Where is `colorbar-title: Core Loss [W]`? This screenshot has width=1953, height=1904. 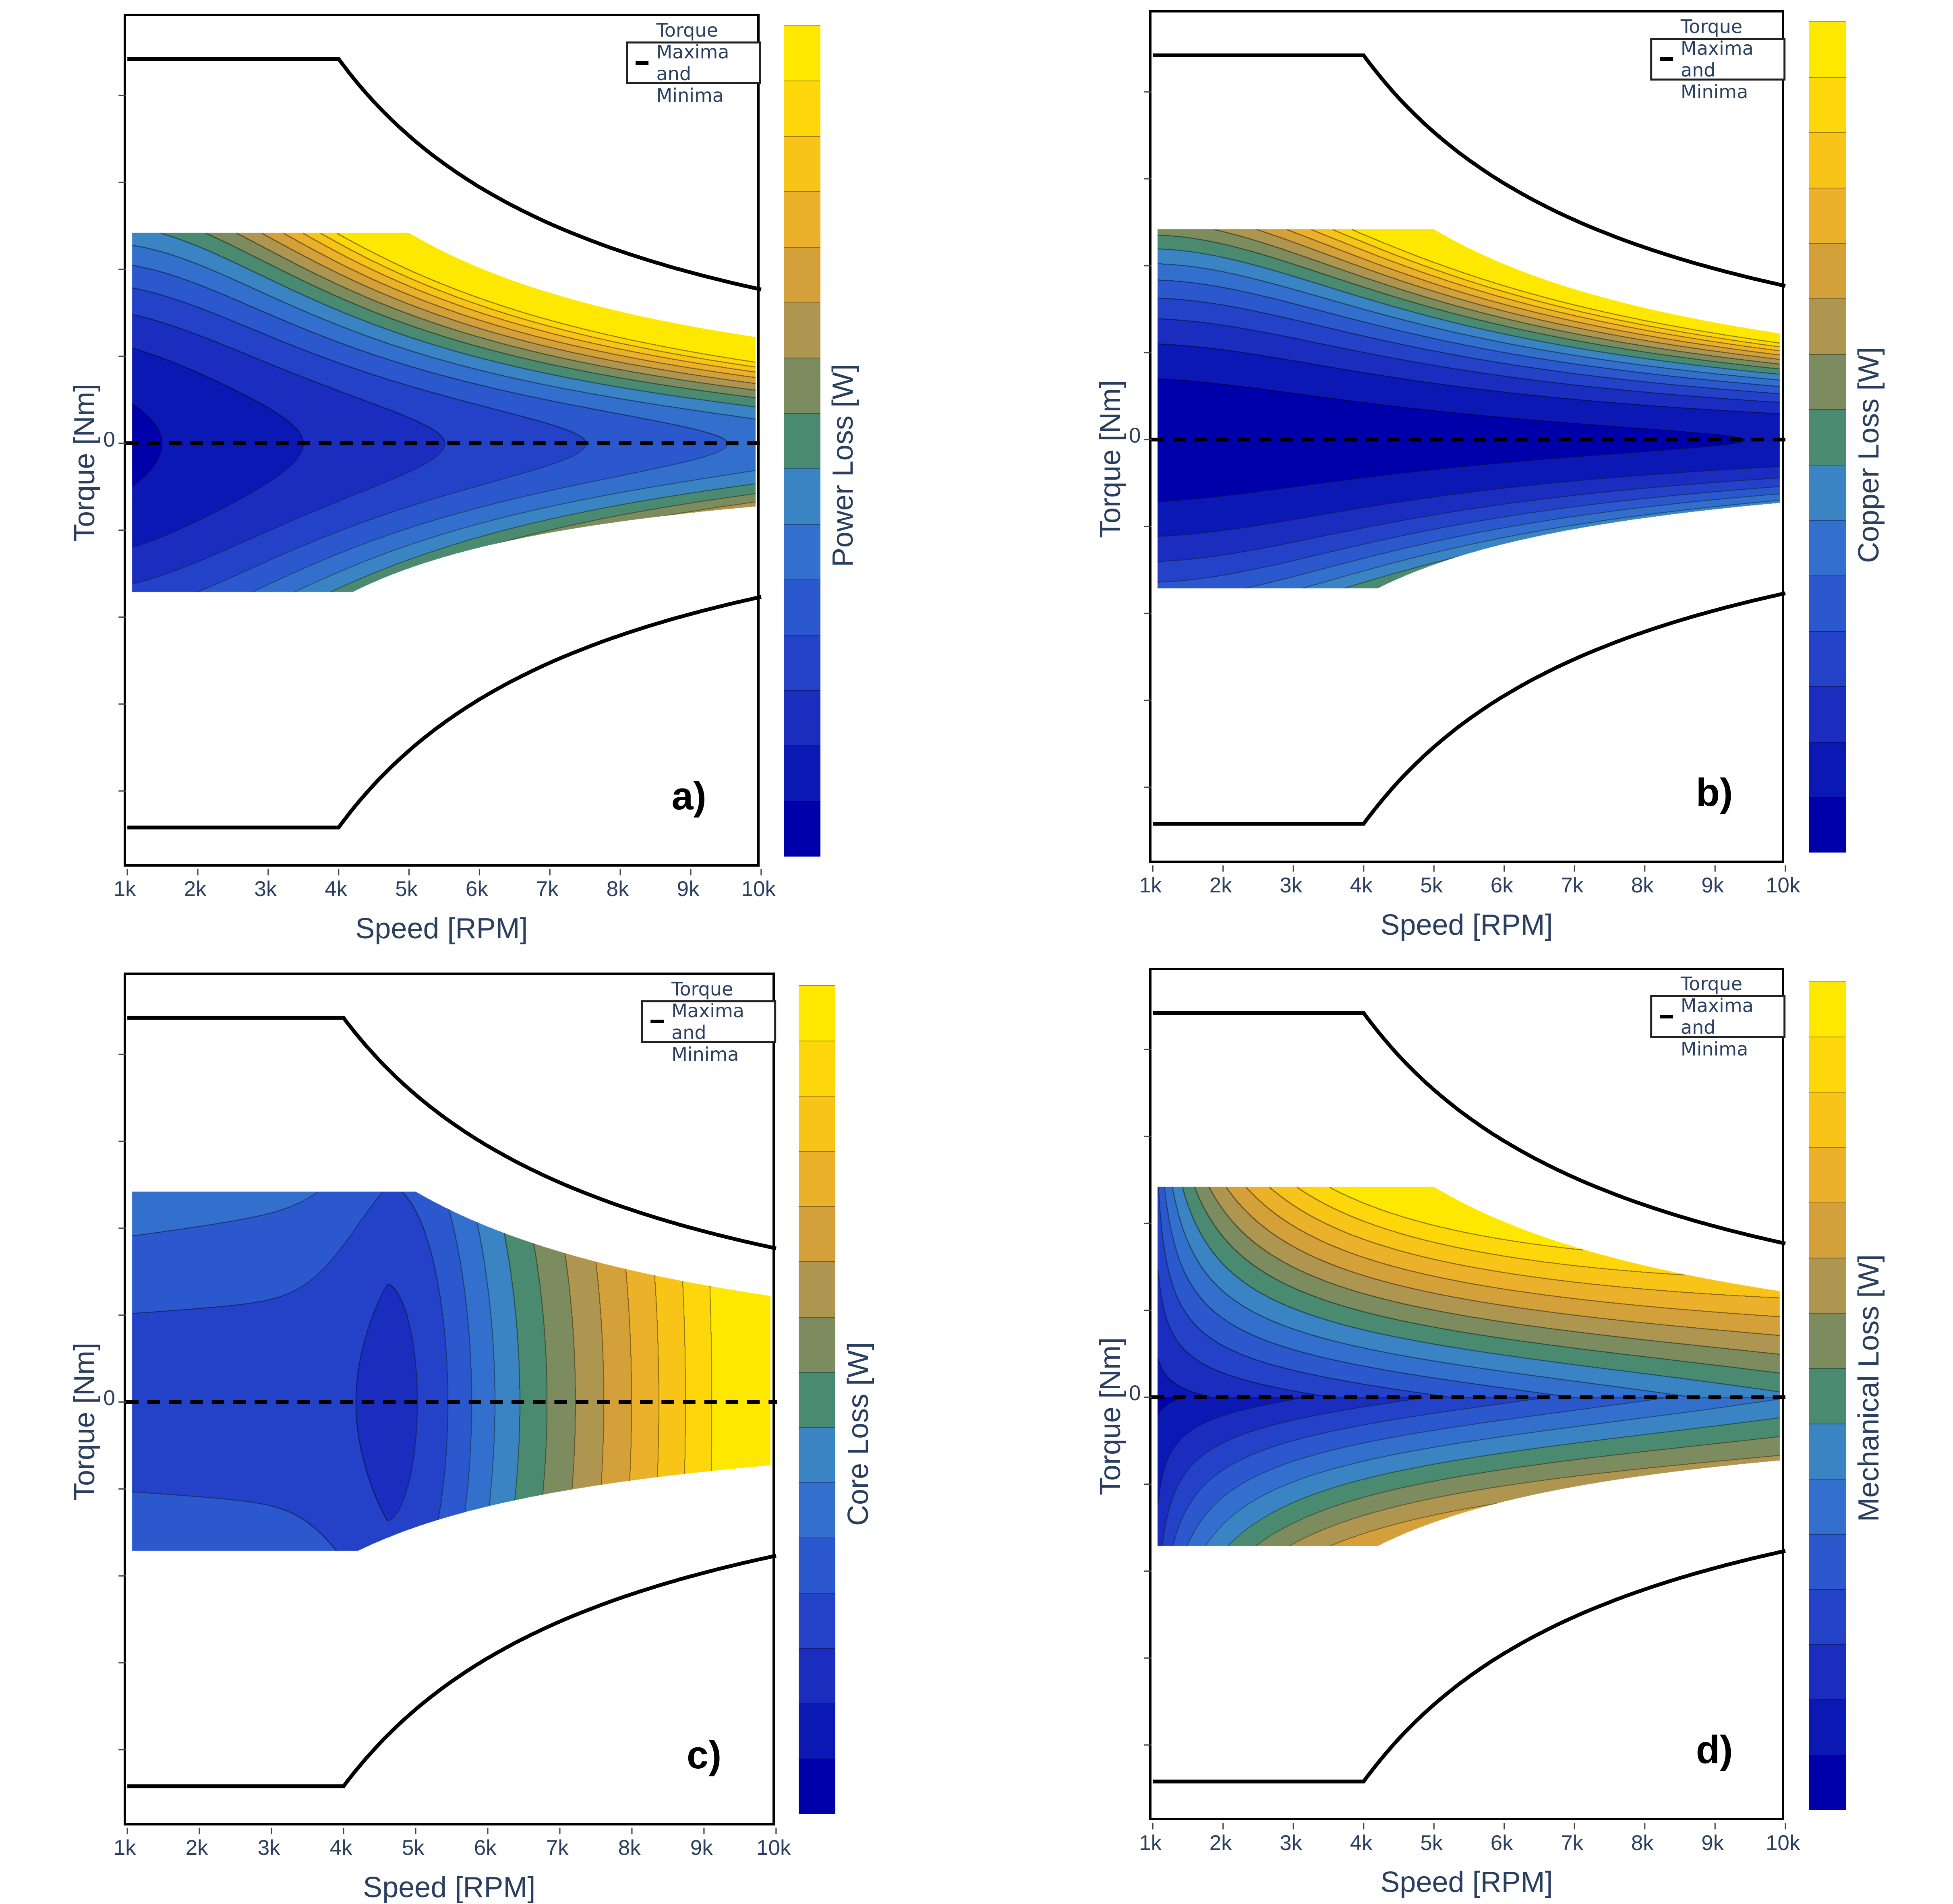
colorbar-title: Core Loss [W] is located at coordinates (858, 1434).